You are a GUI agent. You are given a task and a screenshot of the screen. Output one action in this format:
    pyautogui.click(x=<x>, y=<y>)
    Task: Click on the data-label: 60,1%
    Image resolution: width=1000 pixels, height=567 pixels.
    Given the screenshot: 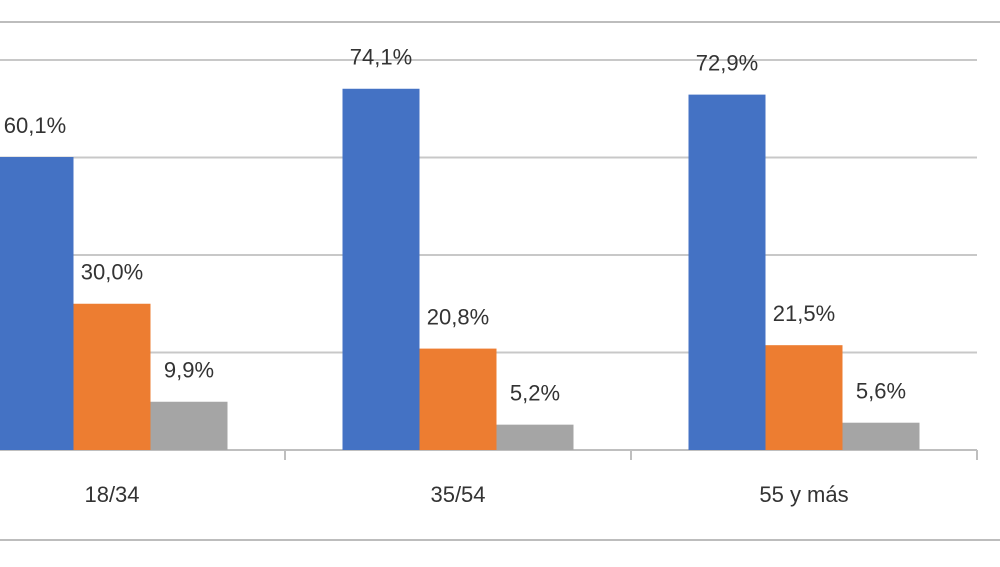 What is the action you would take?
    pyautogui.click(x=35, y=125)
    